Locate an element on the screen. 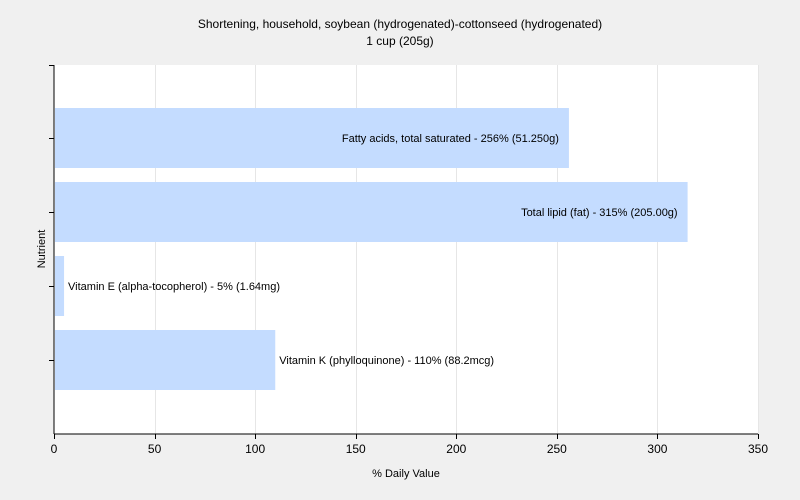 This screenshot has width=800, height=500. bar-label-1: Total lipid (fat) - 315% (205.00g) is located at coordinates (599, 213).